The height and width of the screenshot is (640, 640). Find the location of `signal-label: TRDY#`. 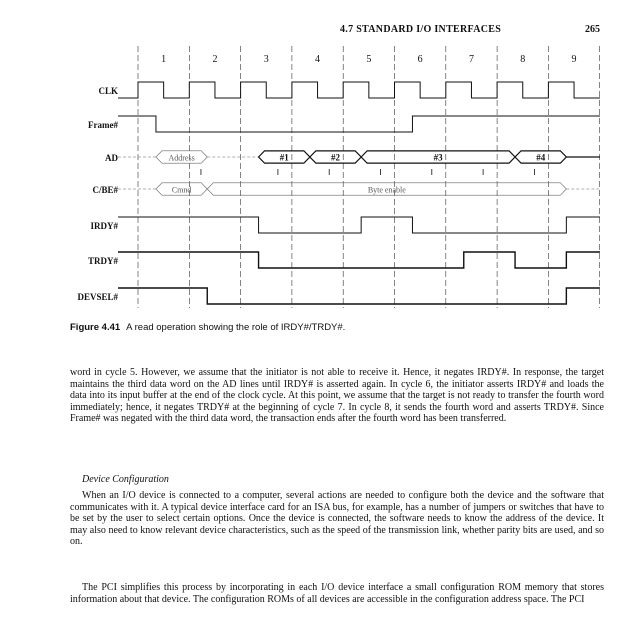

signal-label: TRDY# is located at coordinates (103, 261).